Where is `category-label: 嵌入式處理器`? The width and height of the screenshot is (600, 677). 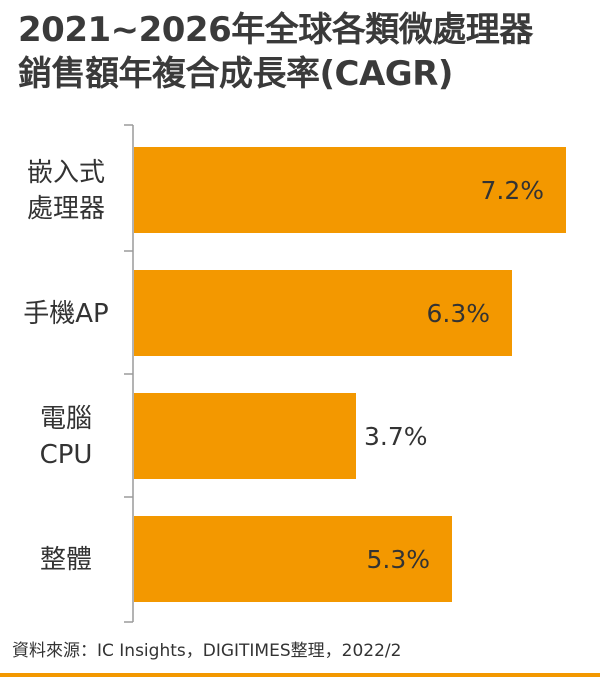 category-label: 嵌入式處理器 is located at coordinates (66, 191).